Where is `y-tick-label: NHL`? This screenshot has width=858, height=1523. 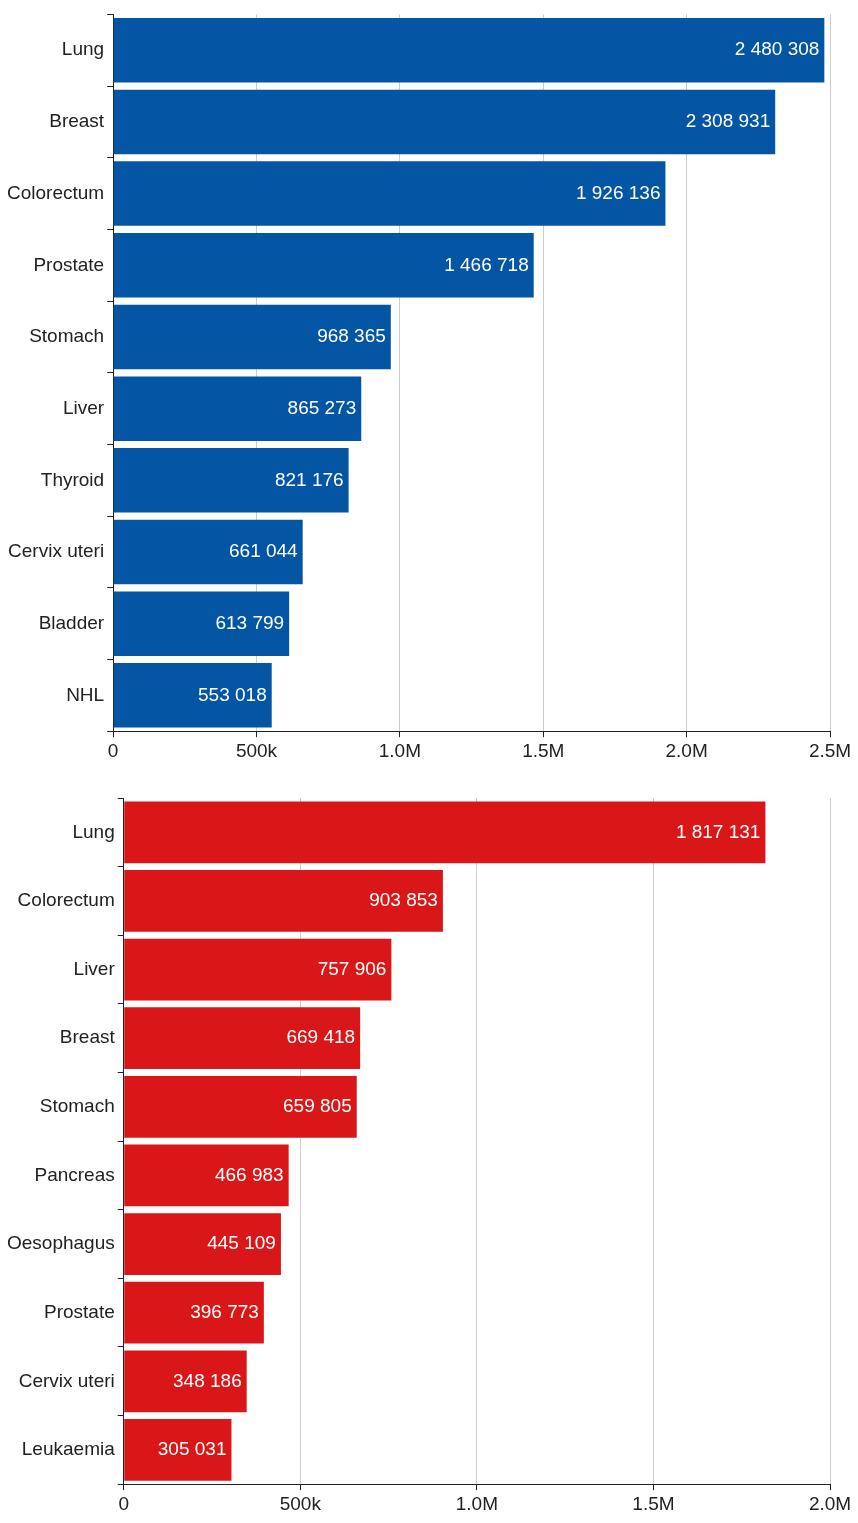 y-tick-label: NHL is located at coordinates (85, 694).